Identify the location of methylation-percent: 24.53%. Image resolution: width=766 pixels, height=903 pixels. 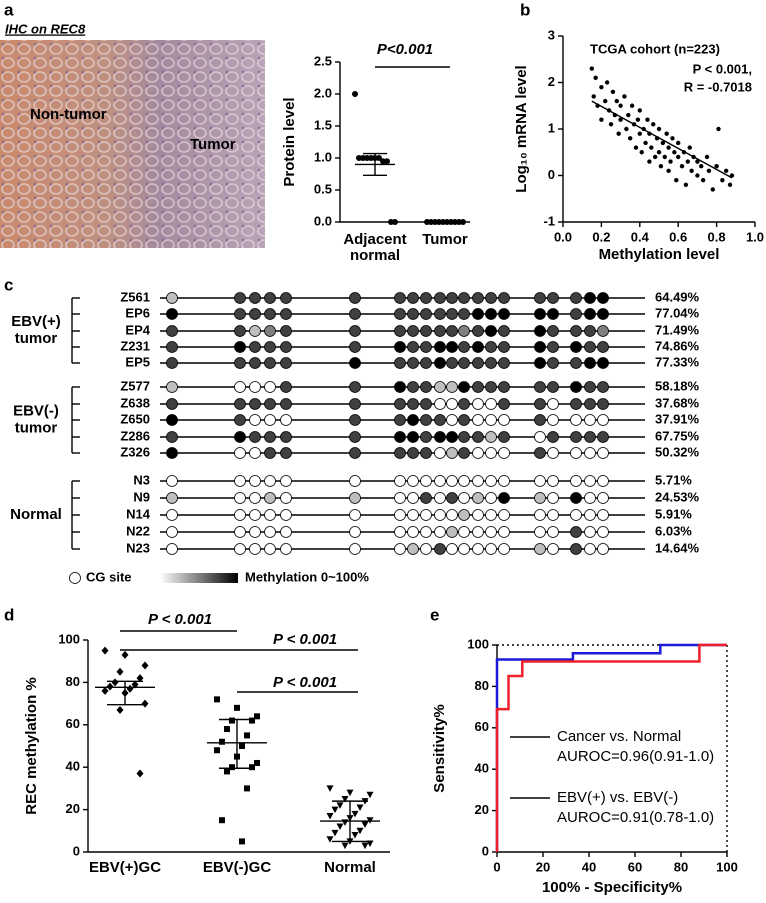
(677, 496).